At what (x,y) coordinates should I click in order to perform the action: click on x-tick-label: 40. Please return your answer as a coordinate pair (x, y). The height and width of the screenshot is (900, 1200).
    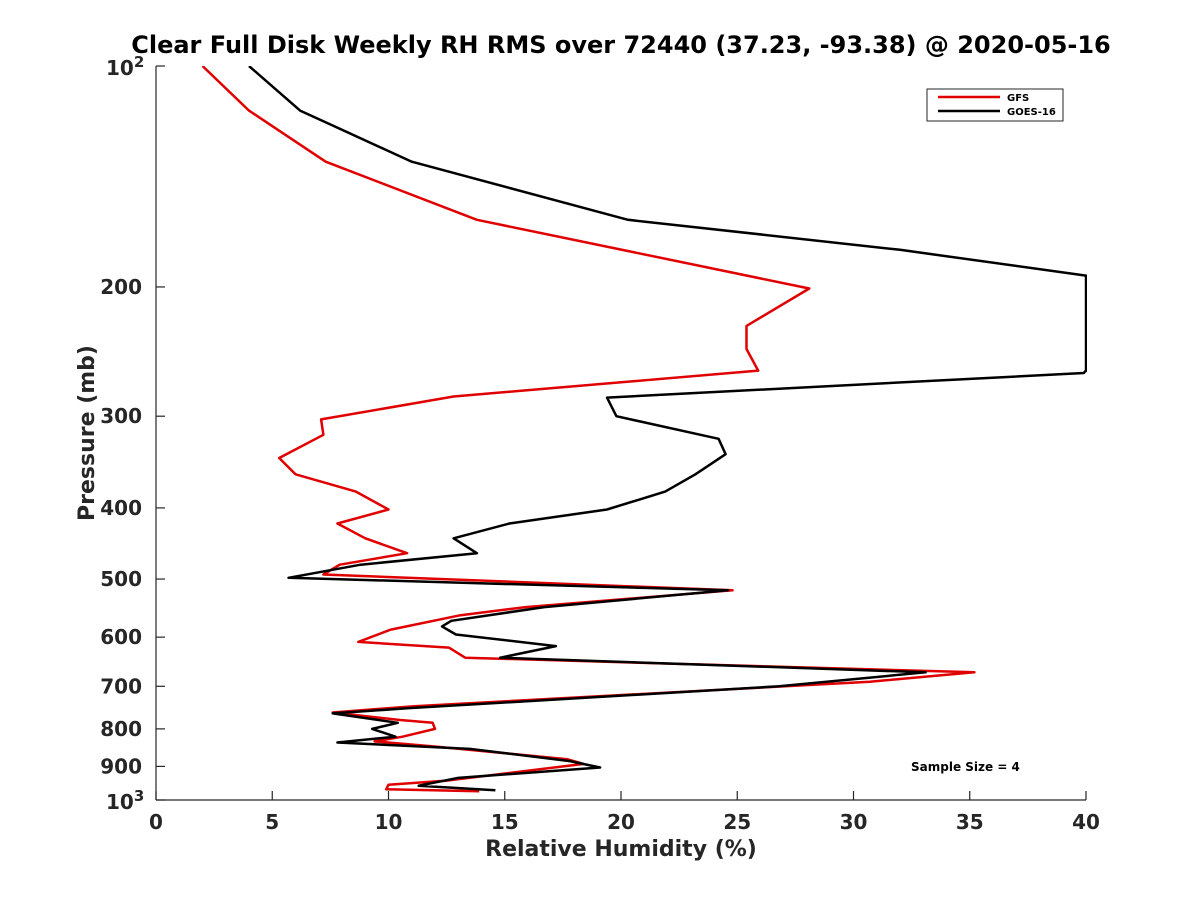
    Looking at the image, I should click on (1086, 822).